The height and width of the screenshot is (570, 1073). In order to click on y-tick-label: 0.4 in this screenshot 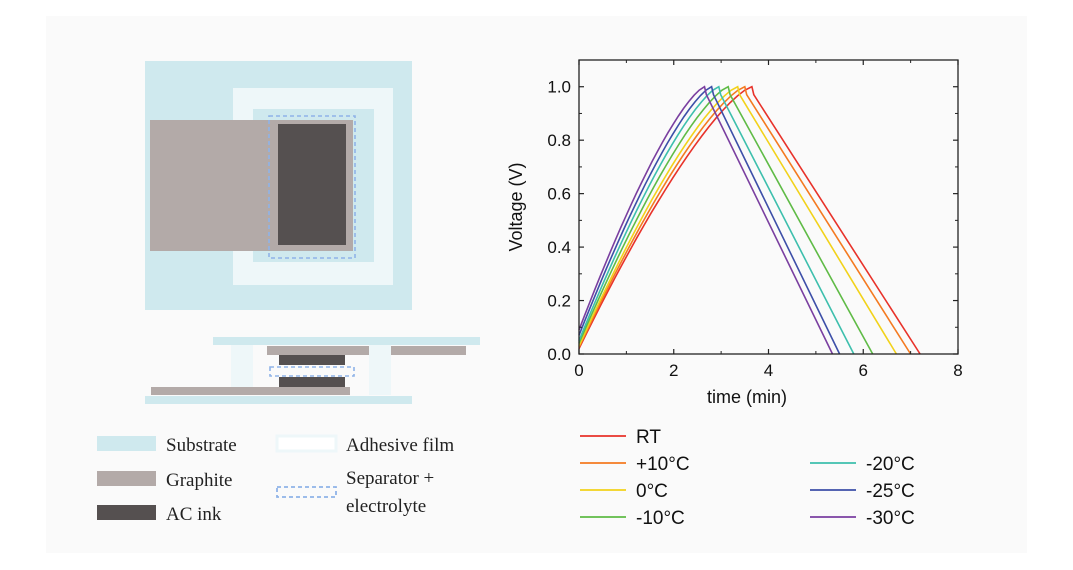, I will do `click(559, 247)`.